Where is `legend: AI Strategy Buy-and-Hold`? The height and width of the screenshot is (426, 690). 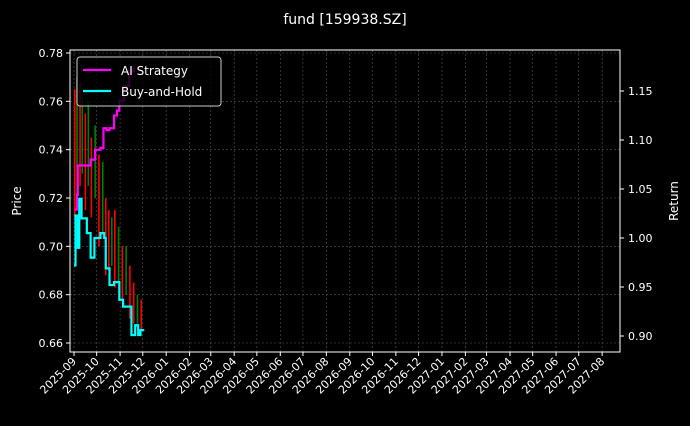 legend: AI Strategy Buy-and-Hold is located at coordinates (149, 81).